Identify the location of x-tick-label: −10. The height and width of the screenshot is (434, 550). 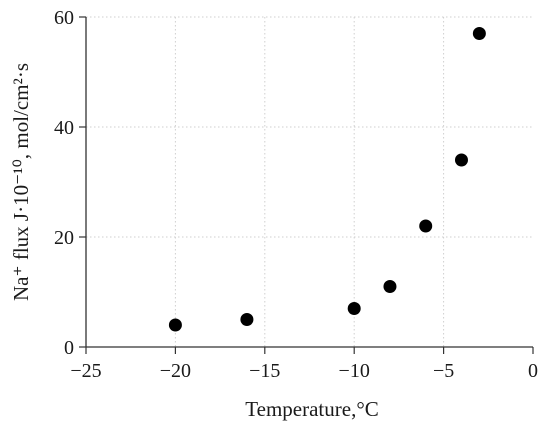
(354, 371).